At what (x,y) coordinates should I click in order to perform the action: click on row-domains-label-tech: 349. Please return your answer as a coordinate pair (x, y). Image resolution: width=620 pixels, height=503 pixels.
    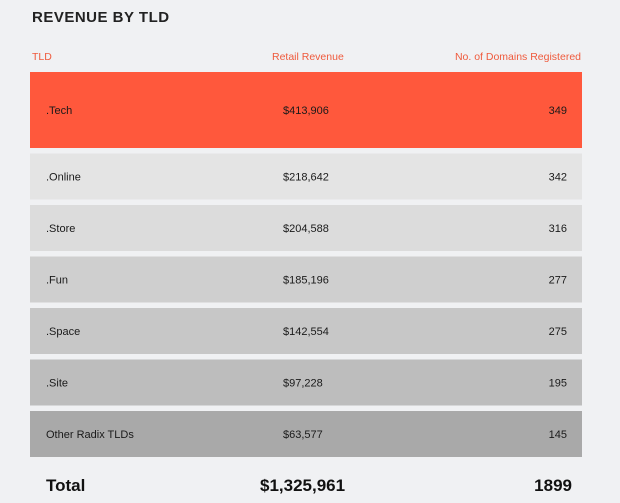
    Looking at the image, I should click on (558, 111).